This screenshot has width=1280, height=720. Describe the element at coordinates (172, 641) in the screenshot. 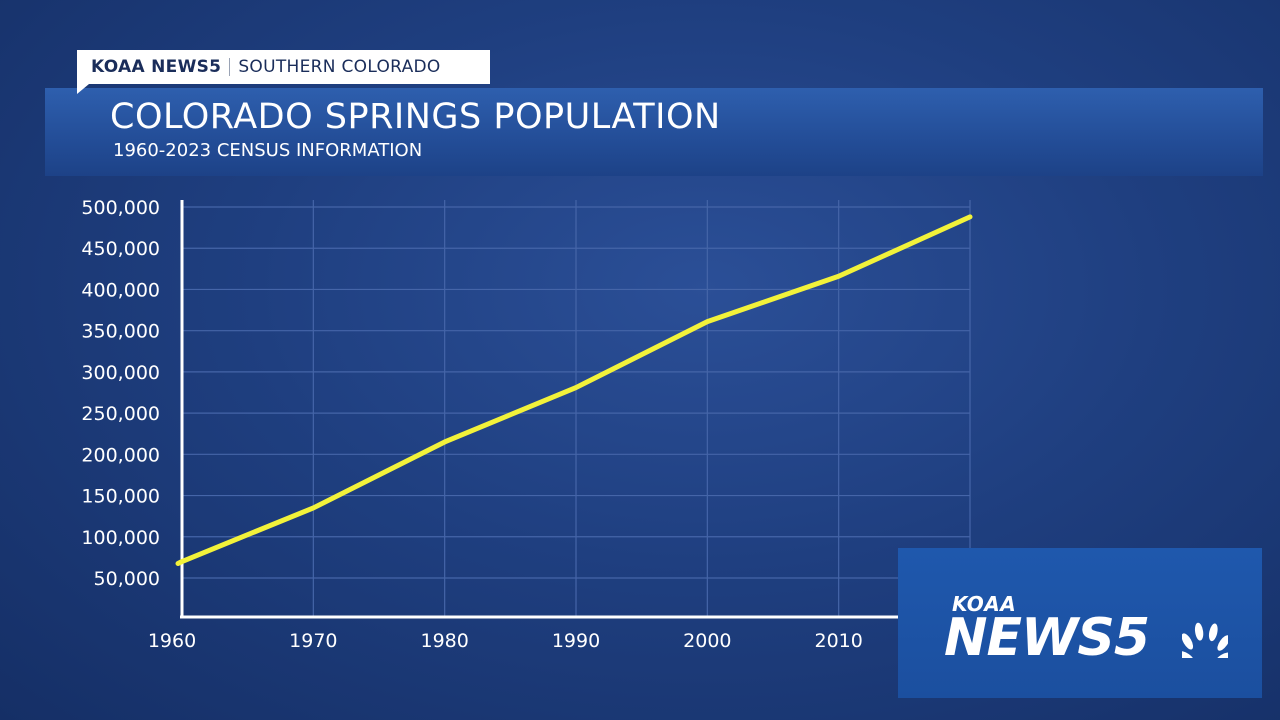

I see `x-tick-label: 1960` at that location.